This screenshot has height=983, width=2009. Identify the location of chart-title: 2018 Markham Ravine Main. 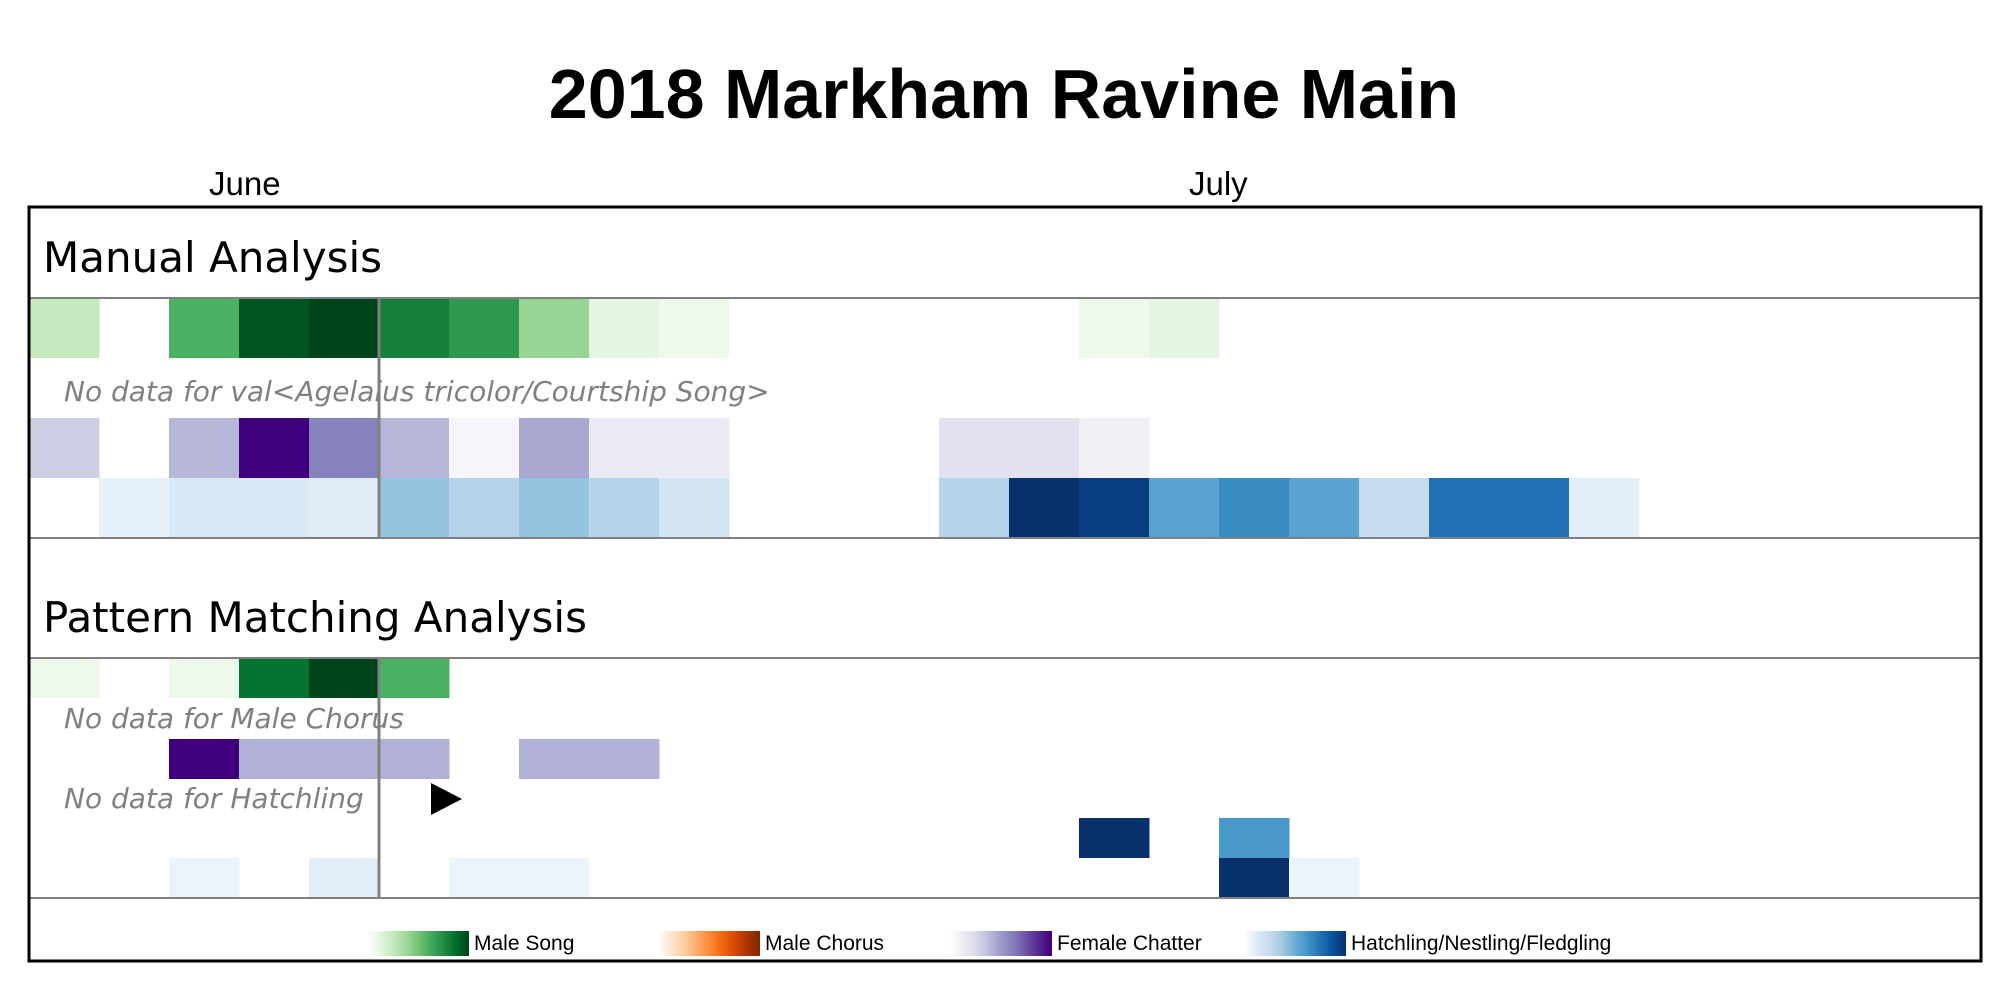
(1004, 94).